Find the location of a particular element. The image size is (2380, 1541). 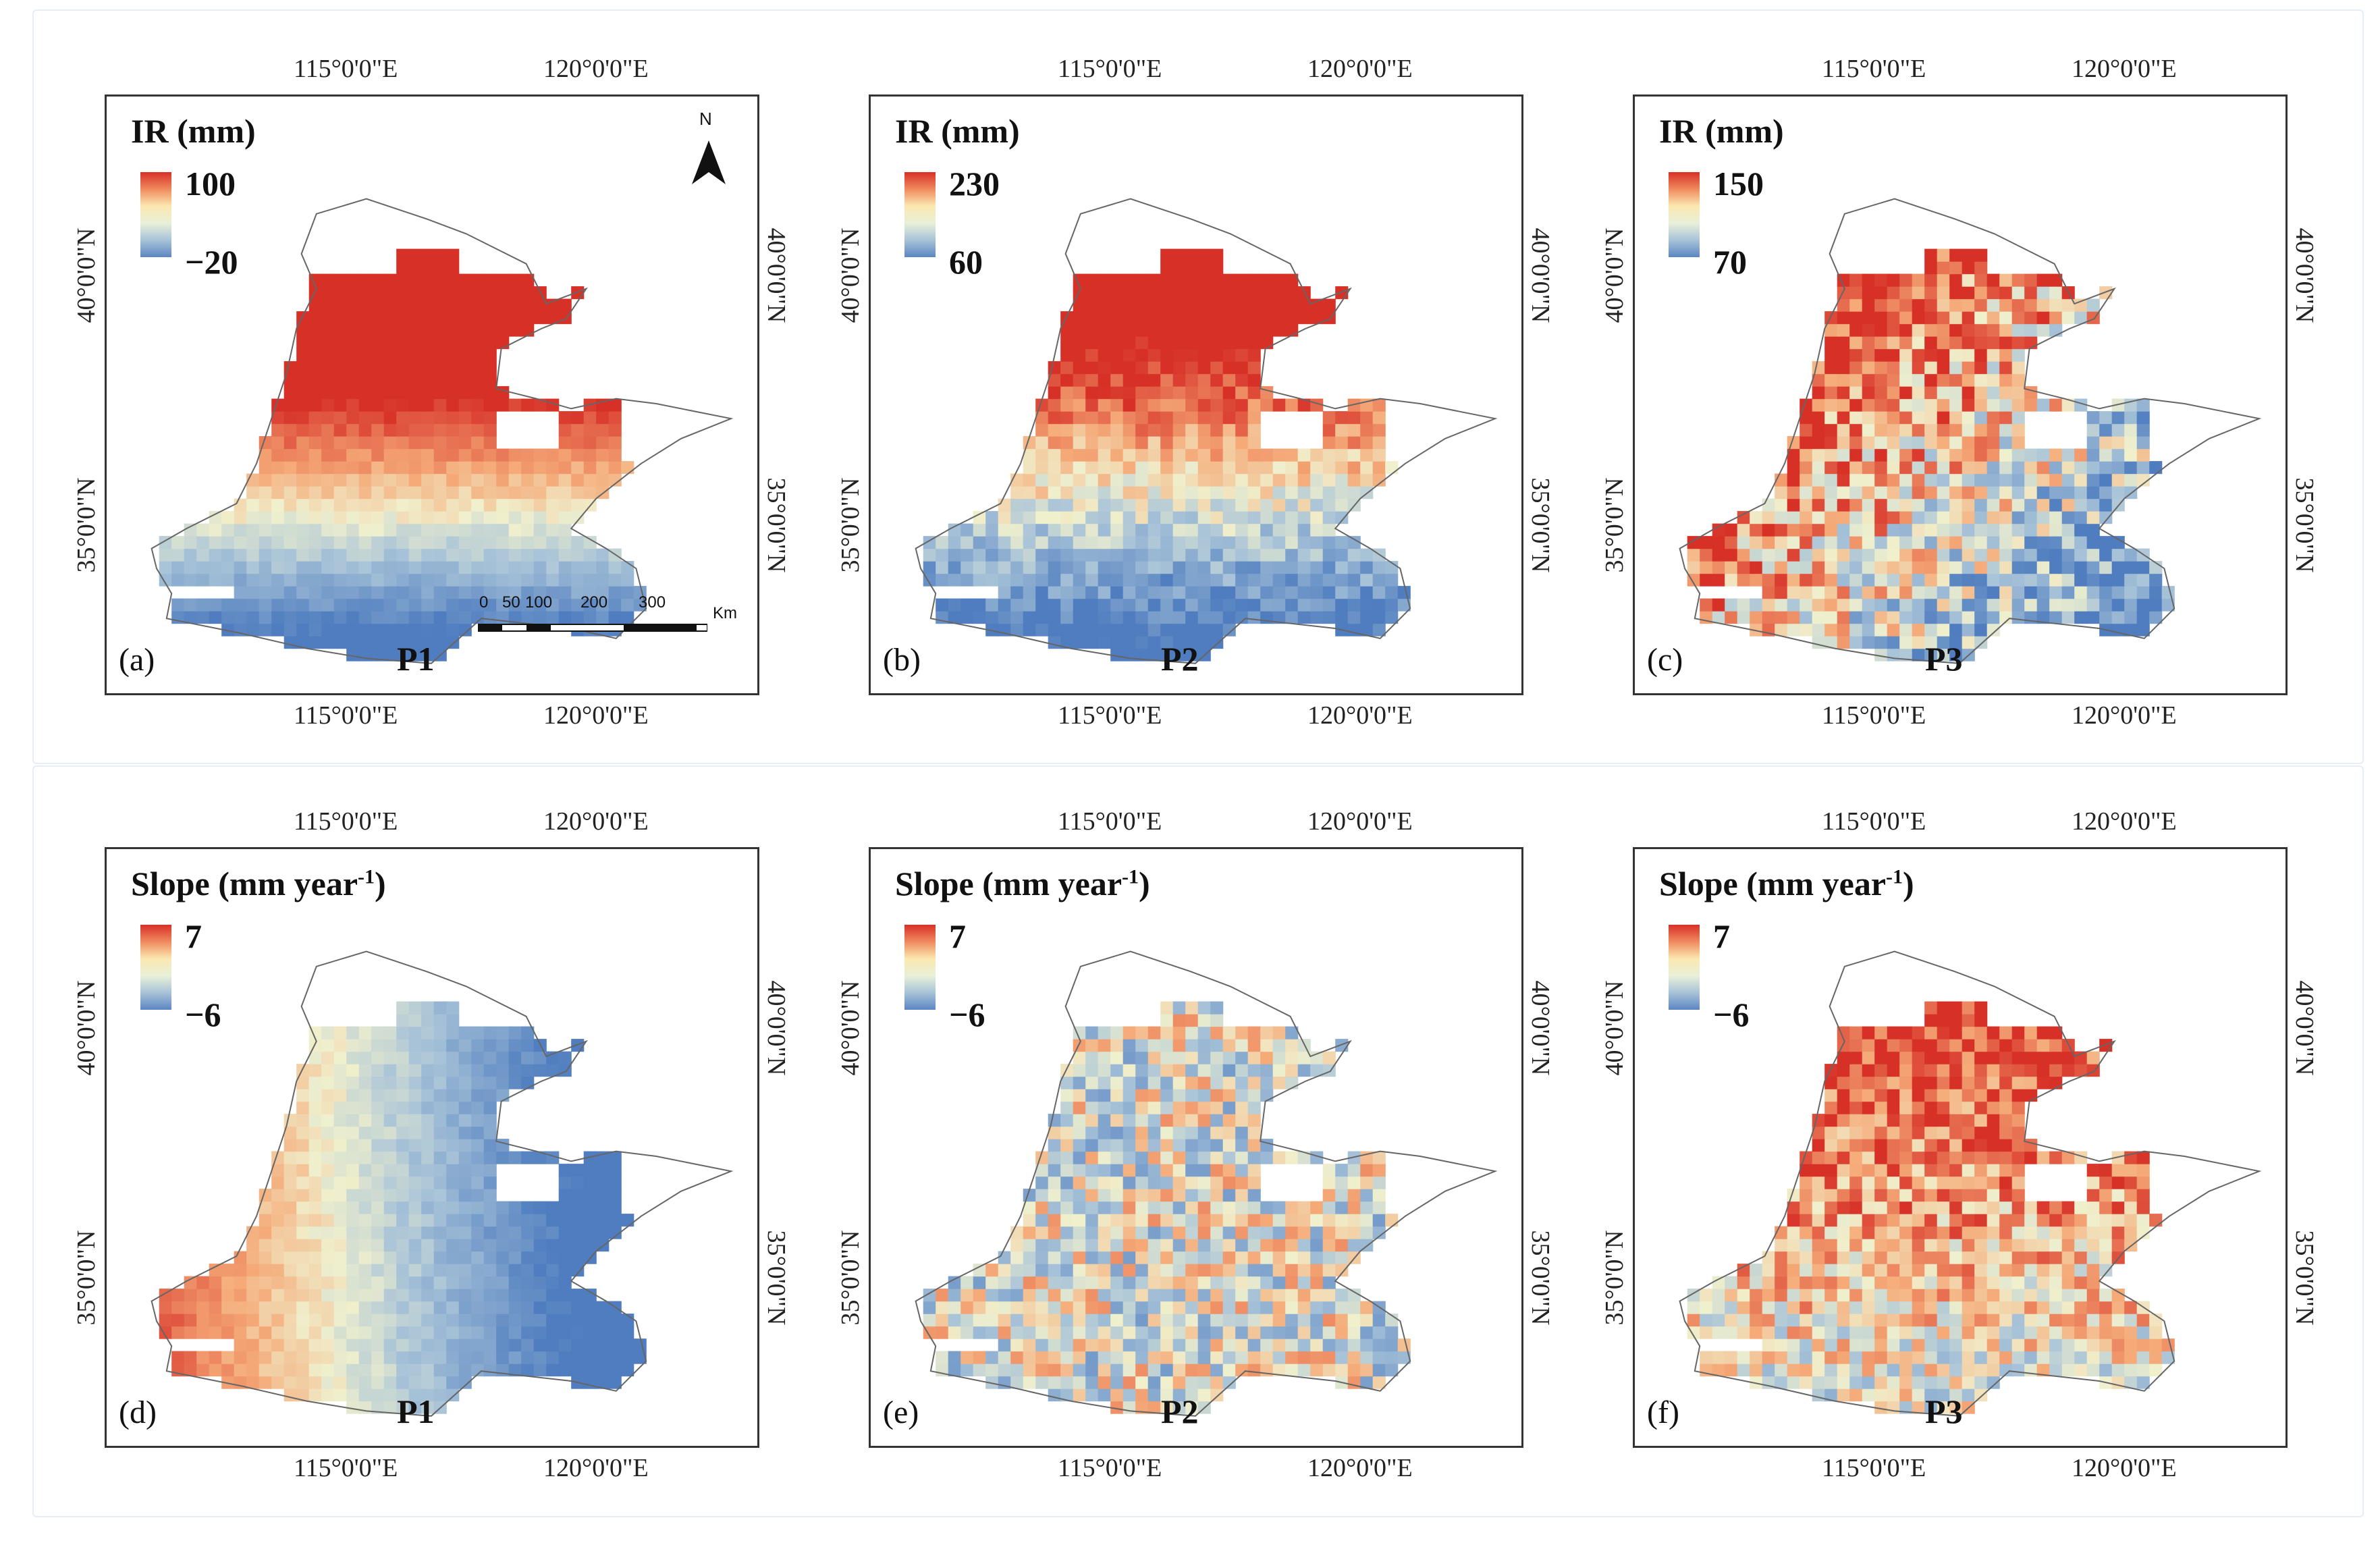

legend-min-value: −6 is located at coordinates (1731, 1014).